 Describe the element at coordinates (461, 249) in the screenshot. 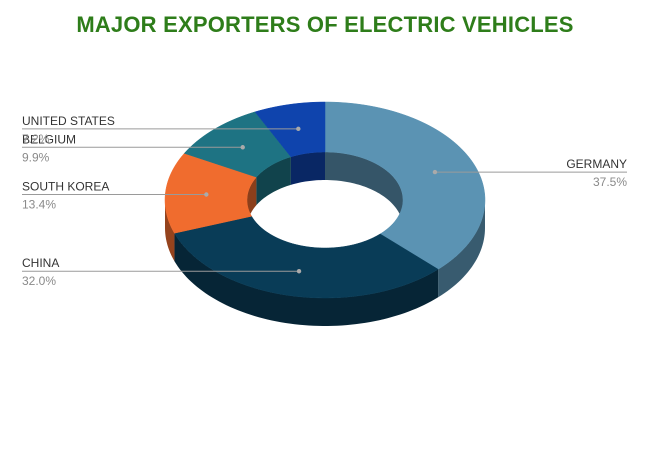

I see `outer-wall-germany` at that location.